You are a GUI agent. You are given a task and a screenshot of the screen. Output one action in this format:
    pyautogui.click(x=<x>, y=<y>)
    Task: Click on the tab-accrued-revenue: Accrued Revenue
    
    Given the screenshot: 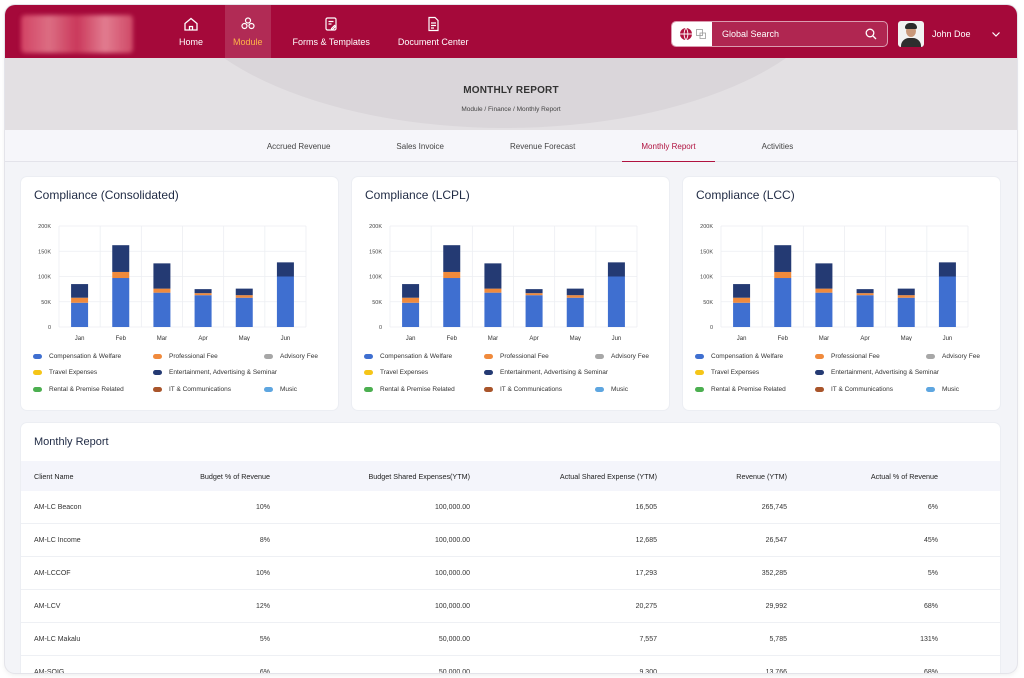 What is the action you would take?
    pyautogui.click(x=298, y=146)
    